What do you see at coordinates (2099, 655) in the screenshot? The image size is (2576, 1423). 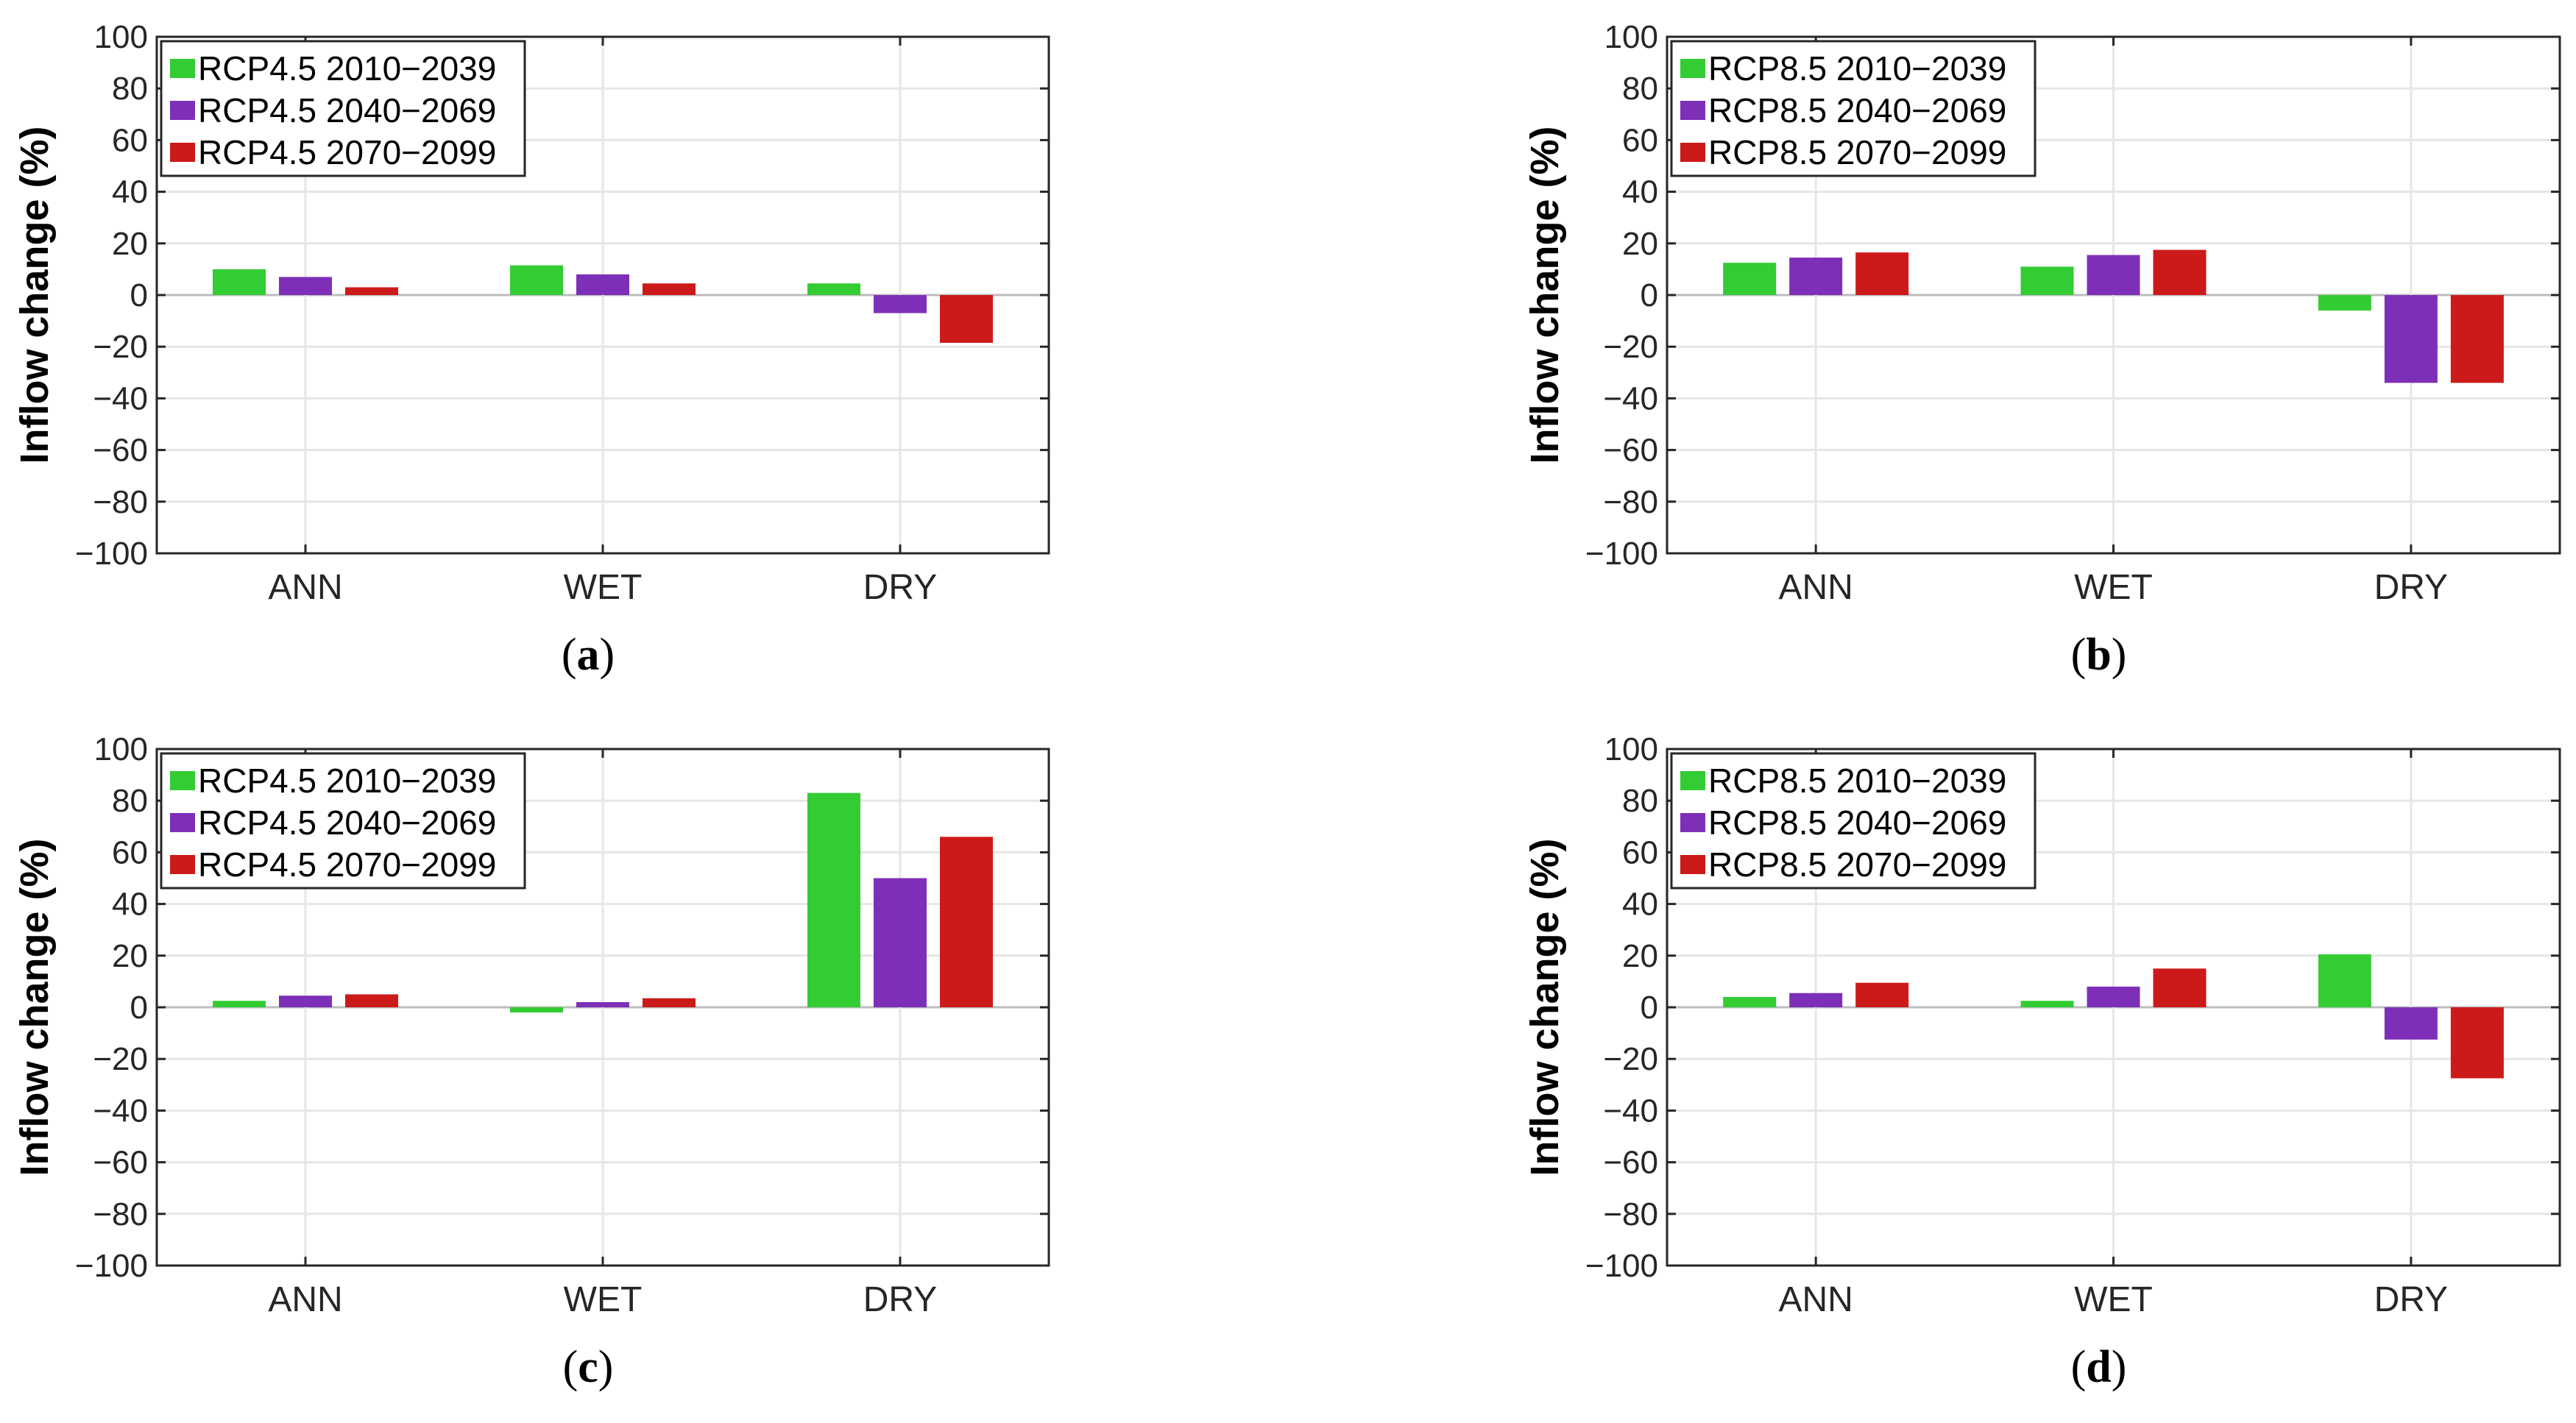 I see `panel-caption: (b)` at bounding box center [2099, 655].